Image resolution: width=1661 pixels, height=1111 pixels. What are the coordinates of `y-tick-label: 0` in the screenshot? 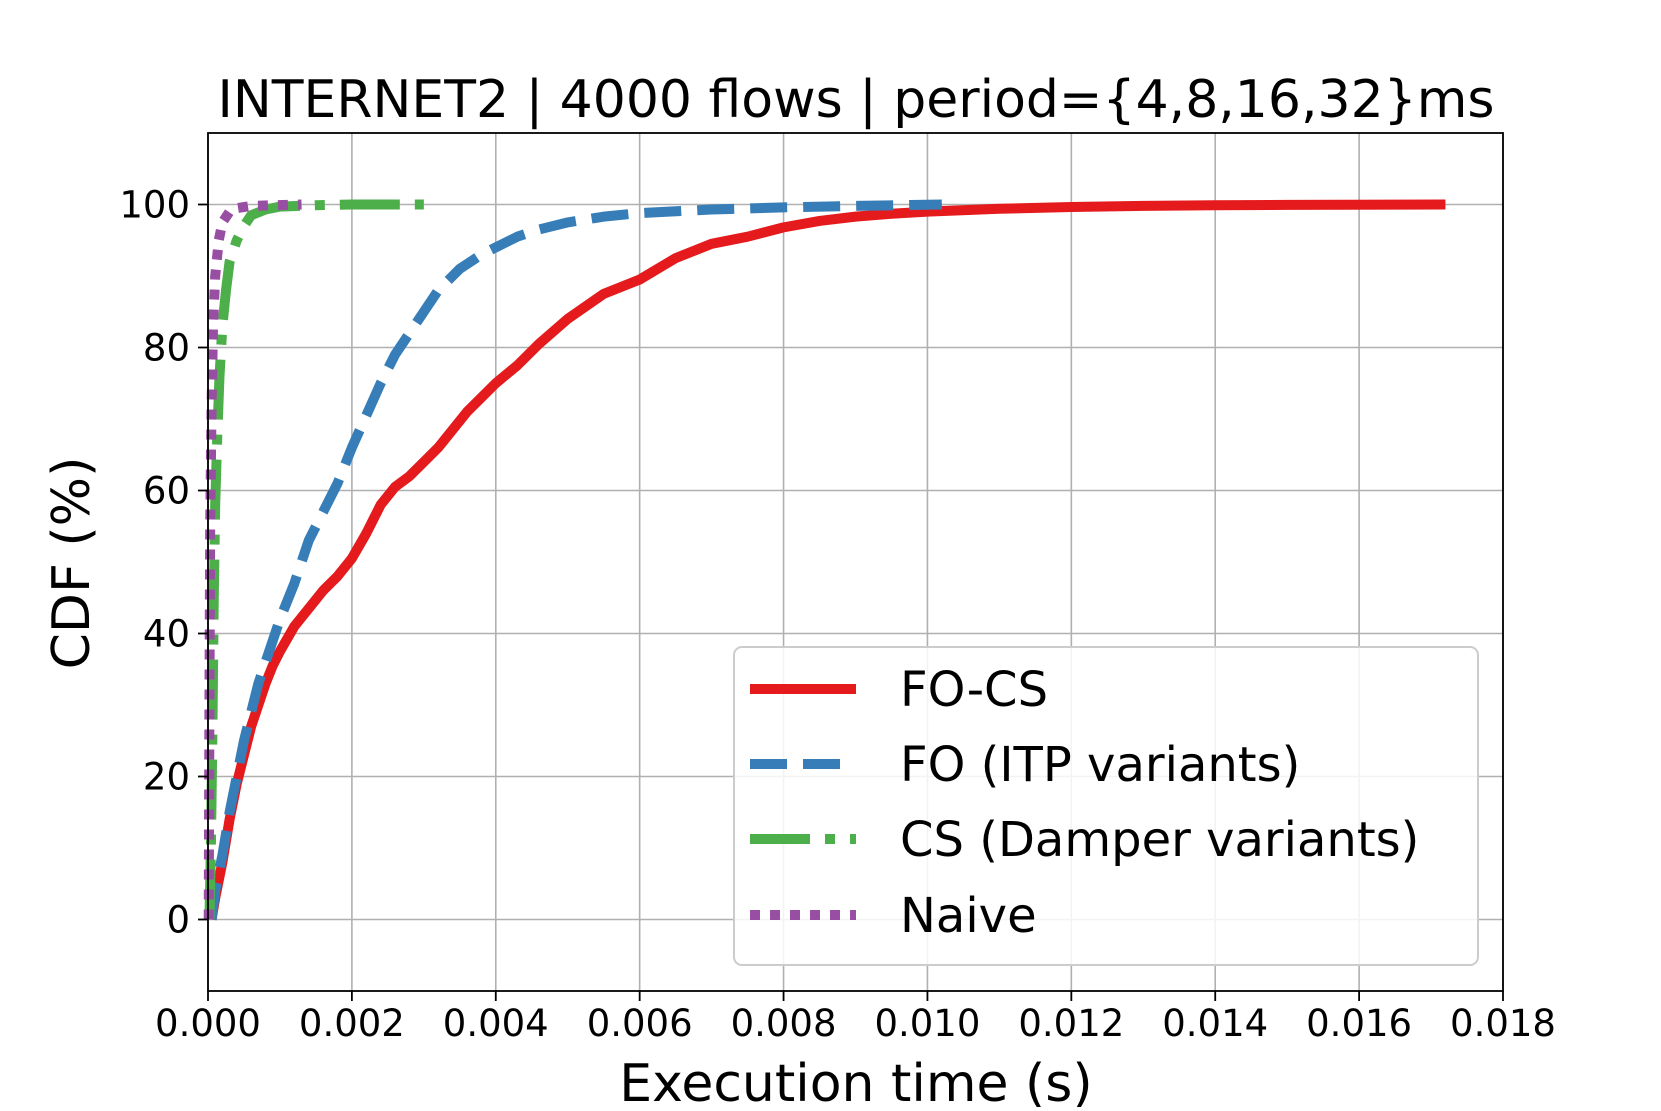 It's located at (178, 920).